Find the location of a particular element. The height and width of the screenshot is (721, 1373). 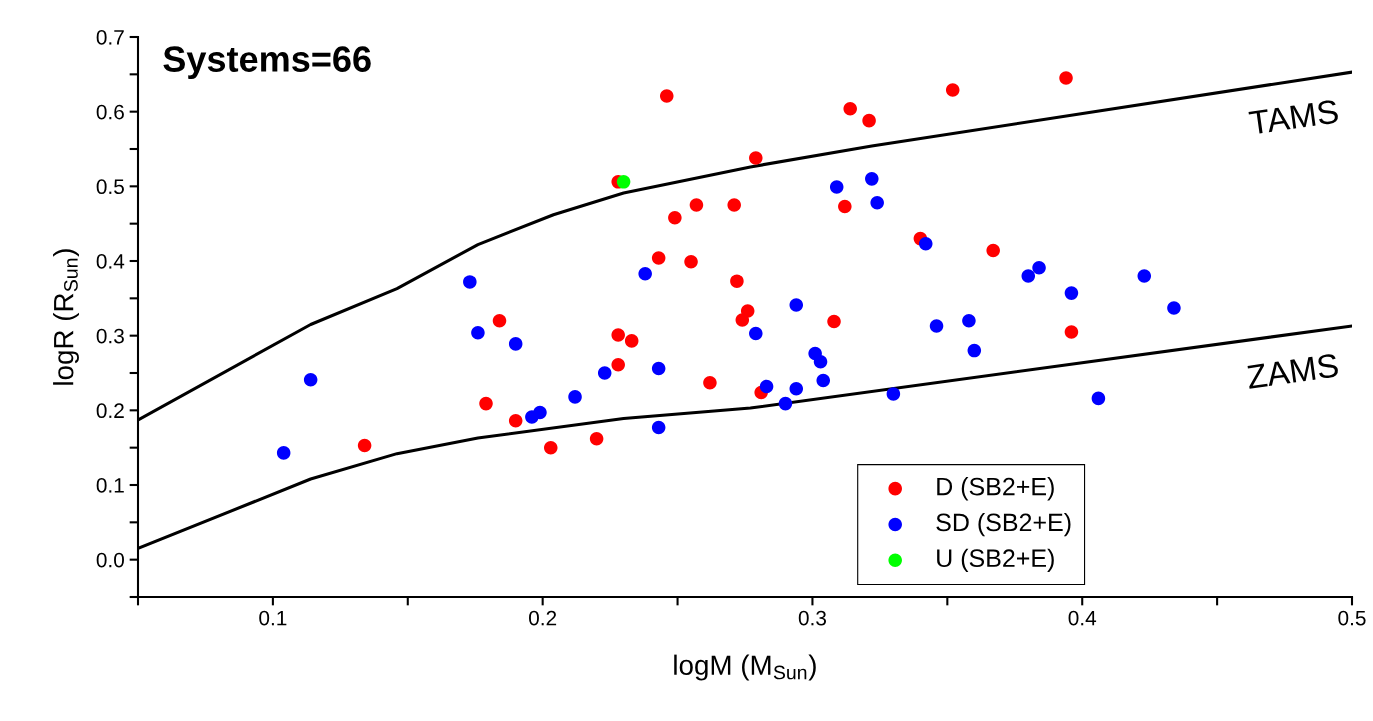

annotation: Systems=66 is located at coordinates (267, 63).